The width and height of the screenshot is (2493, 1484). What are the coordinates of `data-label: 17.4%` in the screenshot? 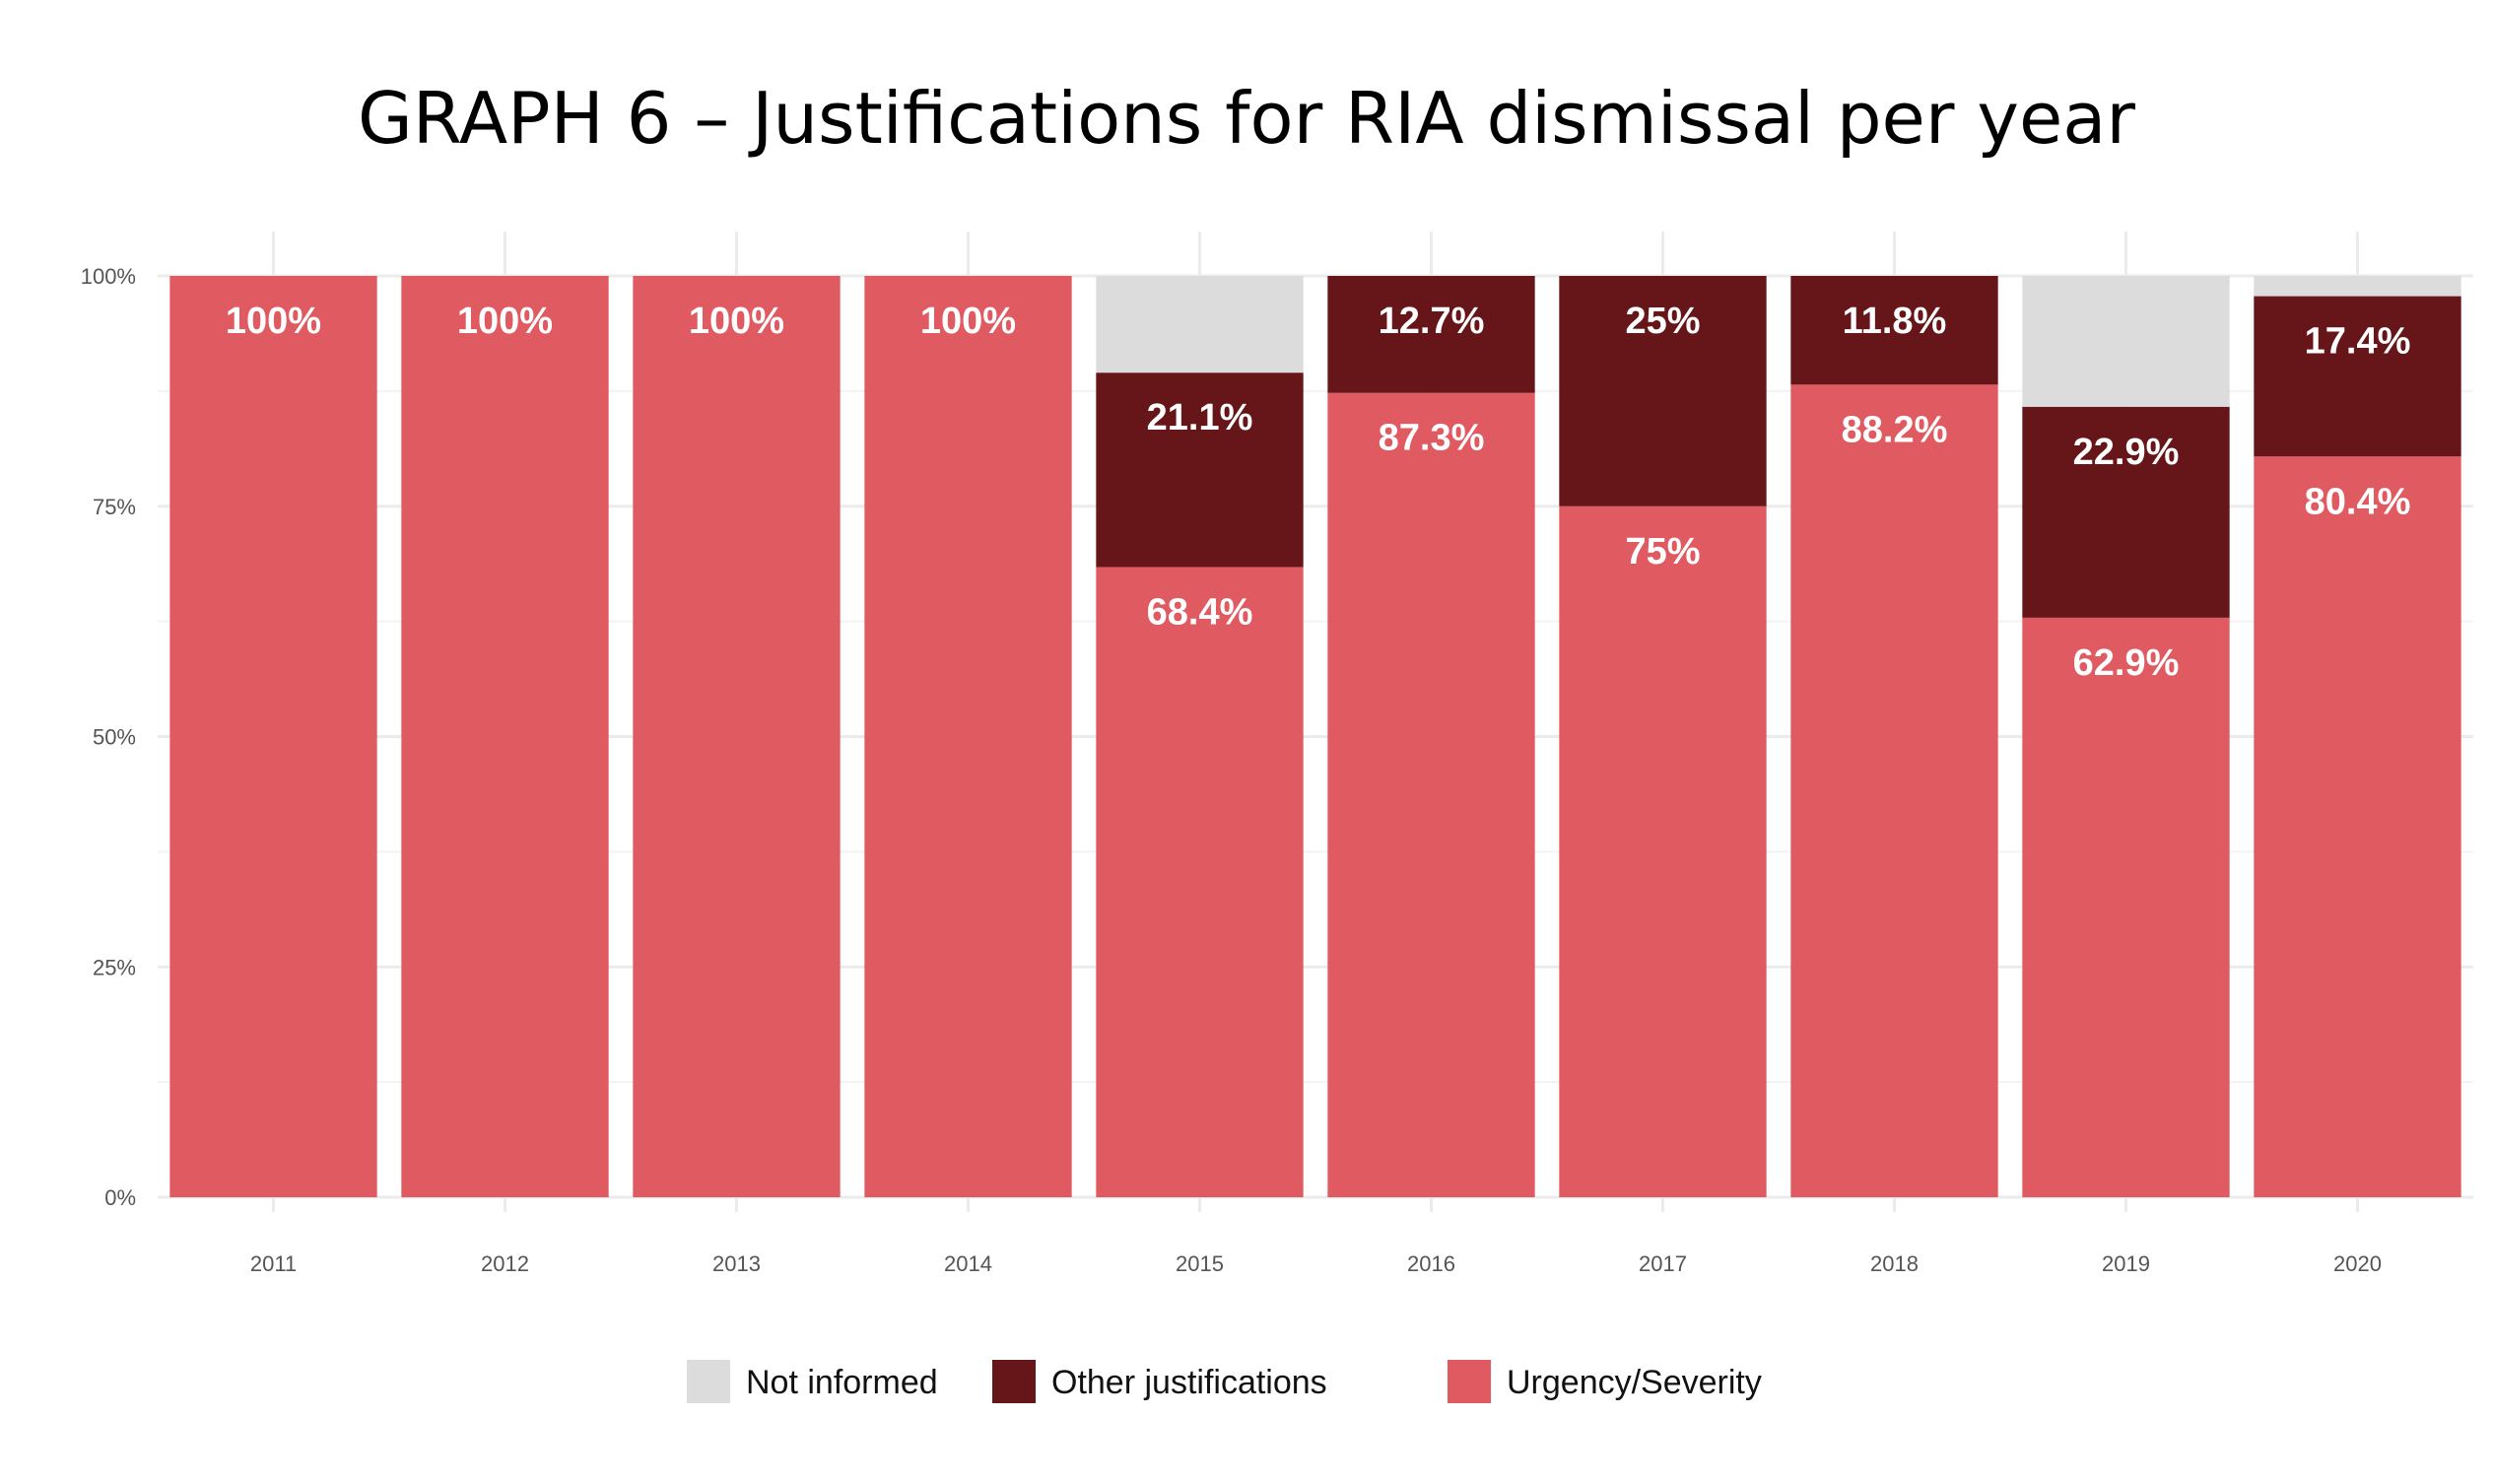 It's located at (2358, 342).